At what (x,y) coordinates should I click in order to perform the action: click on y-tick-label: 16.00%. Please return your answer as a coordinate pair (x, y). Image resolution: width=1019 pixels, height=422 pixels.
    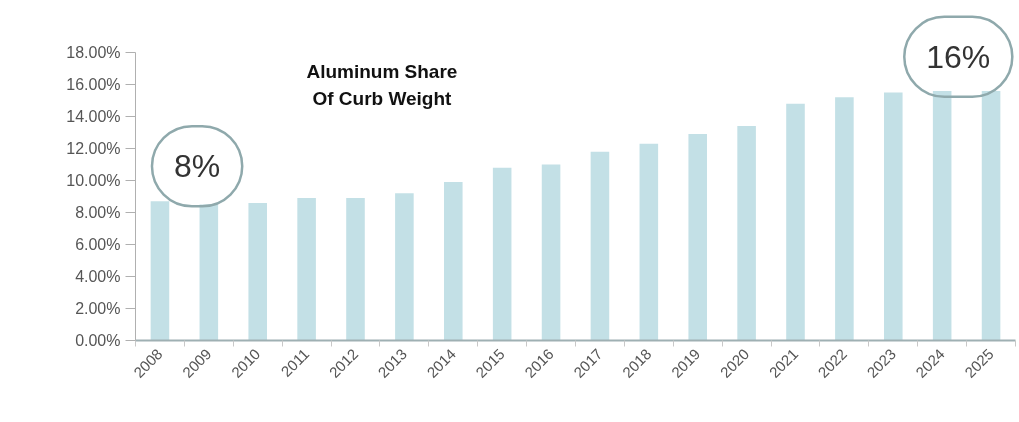
    Looking at the image, I should click on (93, 84).